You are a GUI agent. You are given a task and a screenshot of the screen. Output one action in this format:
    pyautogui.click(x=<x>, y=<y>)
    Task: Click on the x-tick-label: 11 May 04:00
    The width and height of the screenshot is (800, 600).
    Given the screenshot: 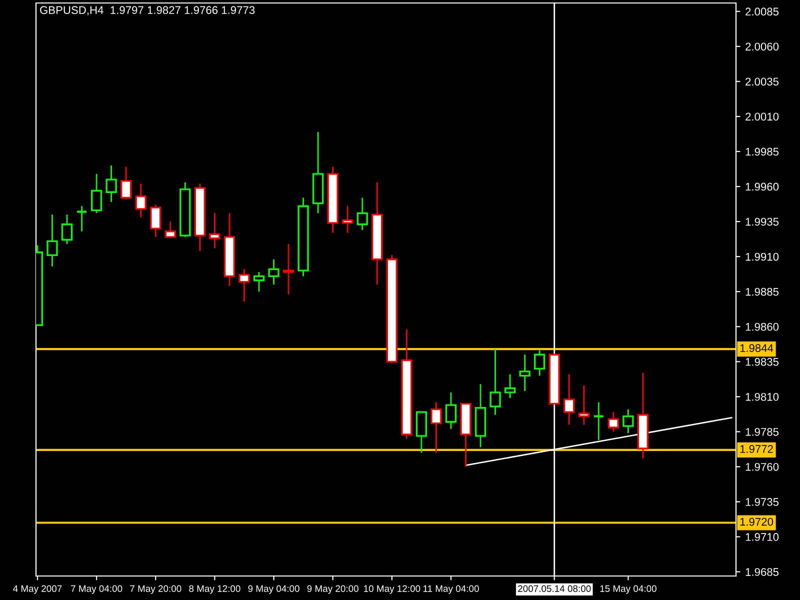 What is the action you would take?
    pyautogui.click(x=451, y=589)
    